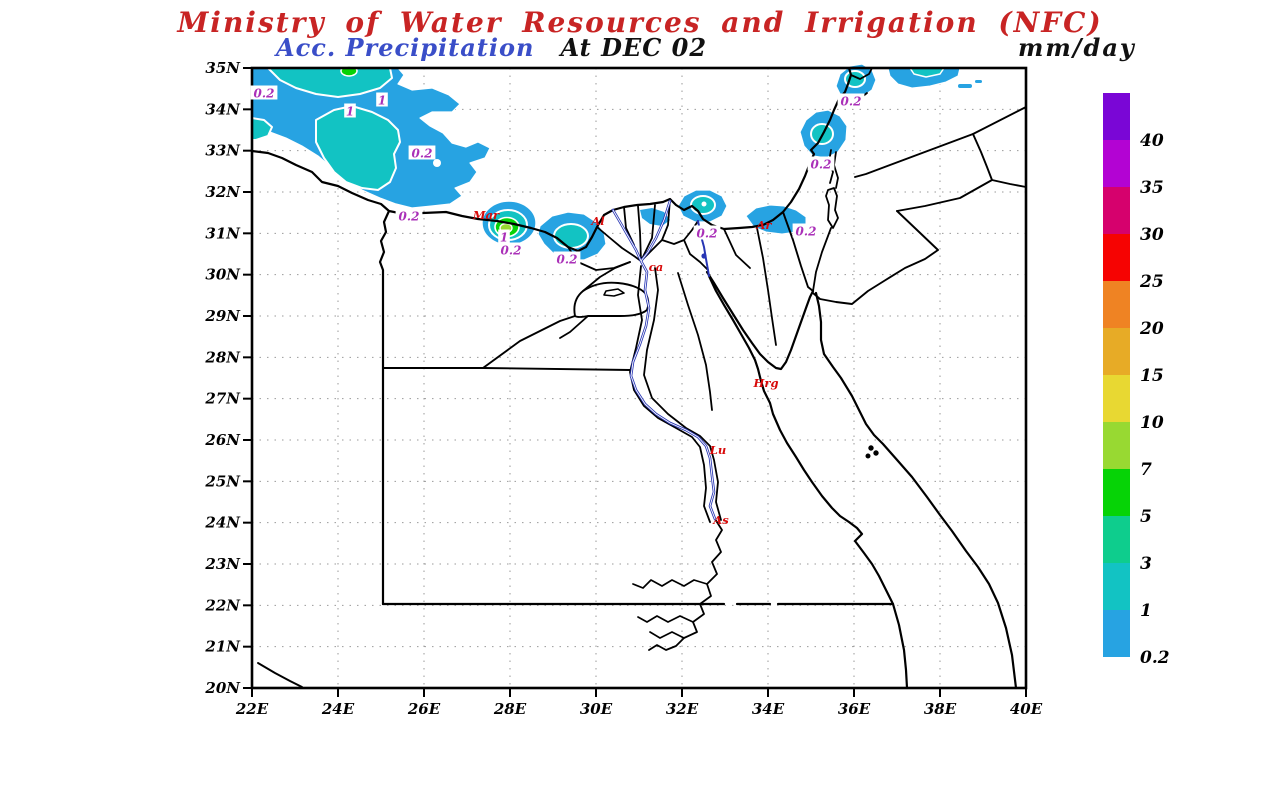 The width and height of the screenshot is (1280, 800). What do you see at coordinates (384, 407) in the screenshot?
I see `egypt-libya-border` at bounding box center [384, 407].